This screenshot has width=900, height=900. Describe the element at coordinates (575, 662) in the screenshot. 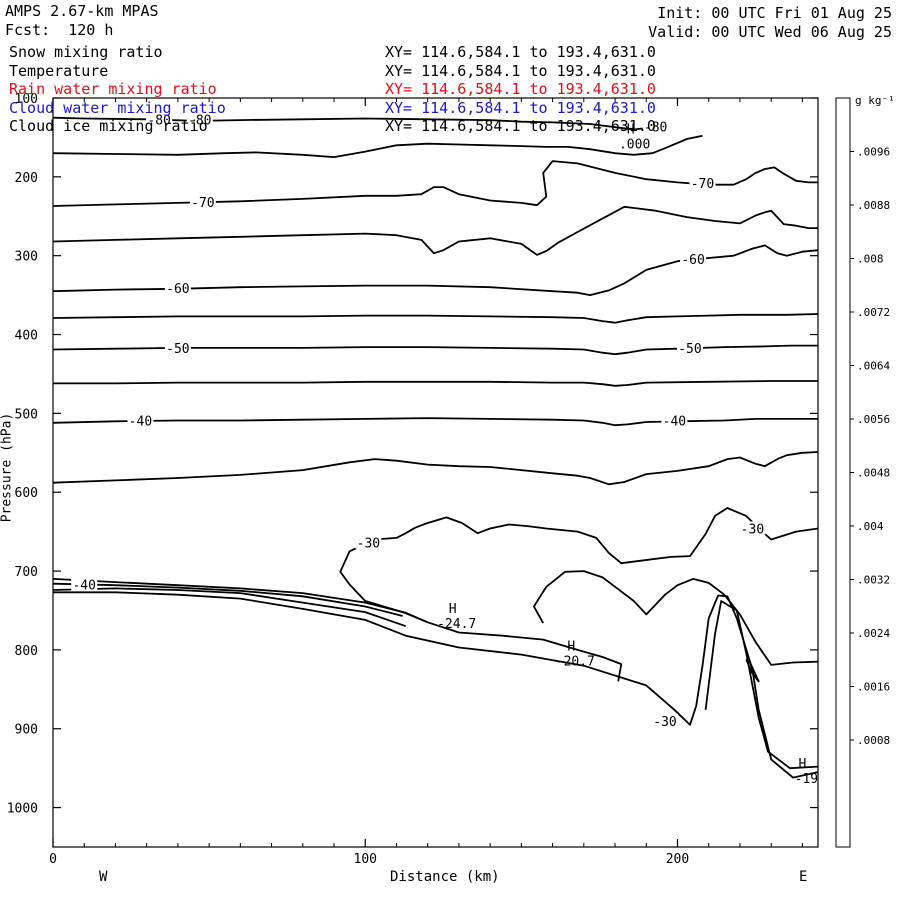

I see `high-marker-value: -20.7` at that location.